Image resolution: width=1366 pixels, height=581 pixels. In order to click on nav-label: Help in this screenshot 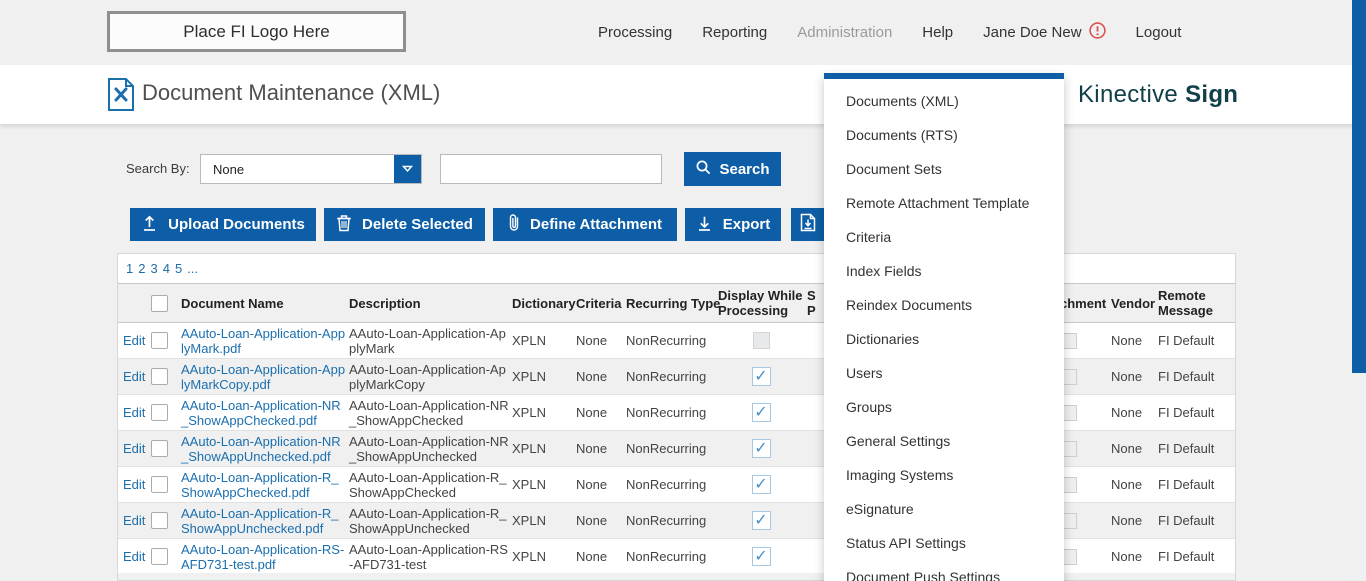, I will do `click(938, 32)`.